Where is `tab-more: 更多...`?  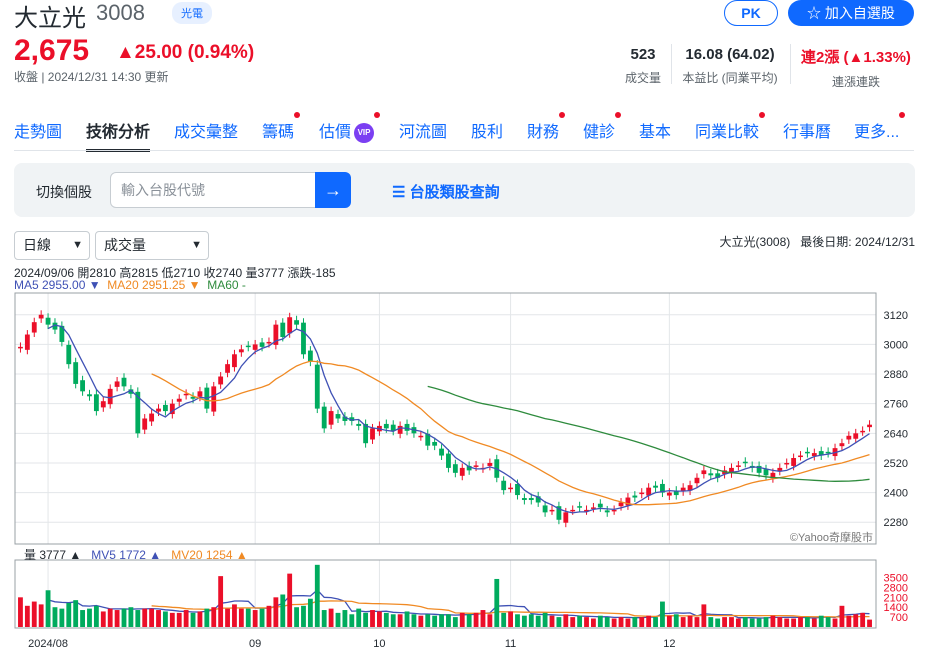 tab-more: 更多... is located at coordinates (880, 127).